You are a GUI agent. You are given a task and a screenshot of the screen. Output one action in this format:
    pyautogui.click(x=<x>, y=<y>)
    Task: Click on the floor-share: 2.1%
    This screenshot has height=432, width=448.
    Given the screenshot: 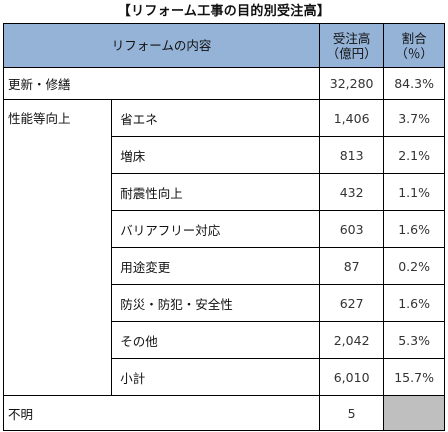 What is the action you would take?
    pyautogui.click(x=414, y=155)
    